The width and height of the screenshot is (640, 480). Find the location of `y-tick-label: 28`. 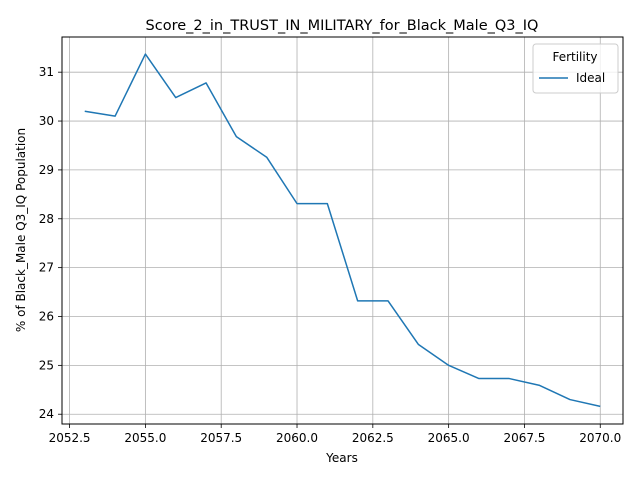

y-tick-label: 28 is located at coordinates (46, 219).